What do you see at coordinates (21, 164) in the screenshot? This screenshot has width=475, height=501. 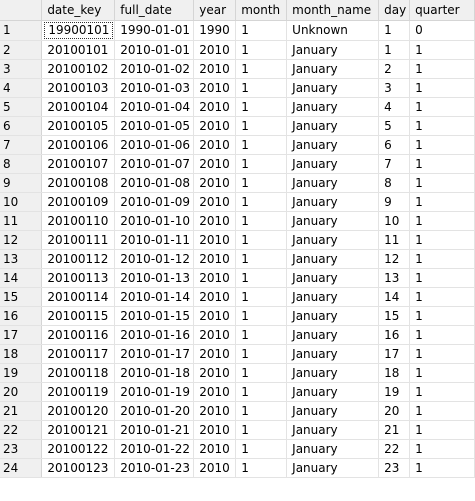 I see `row-number: 8` at bounding box center [21, 164].